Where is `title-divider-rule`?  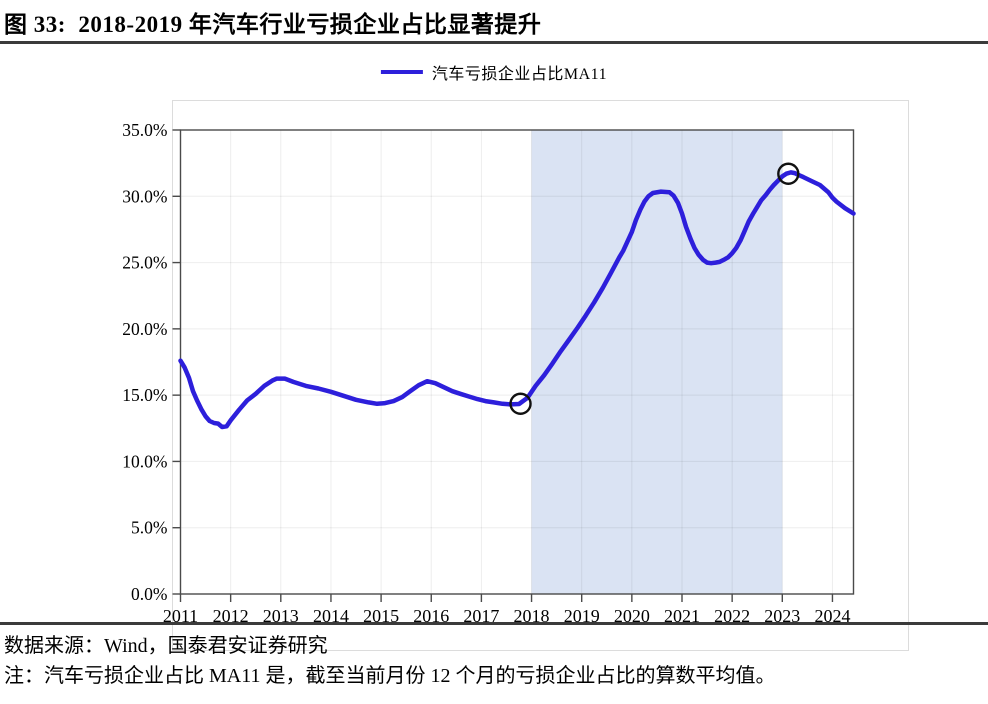 title-divider-rule is located at coordinates (494, 42).